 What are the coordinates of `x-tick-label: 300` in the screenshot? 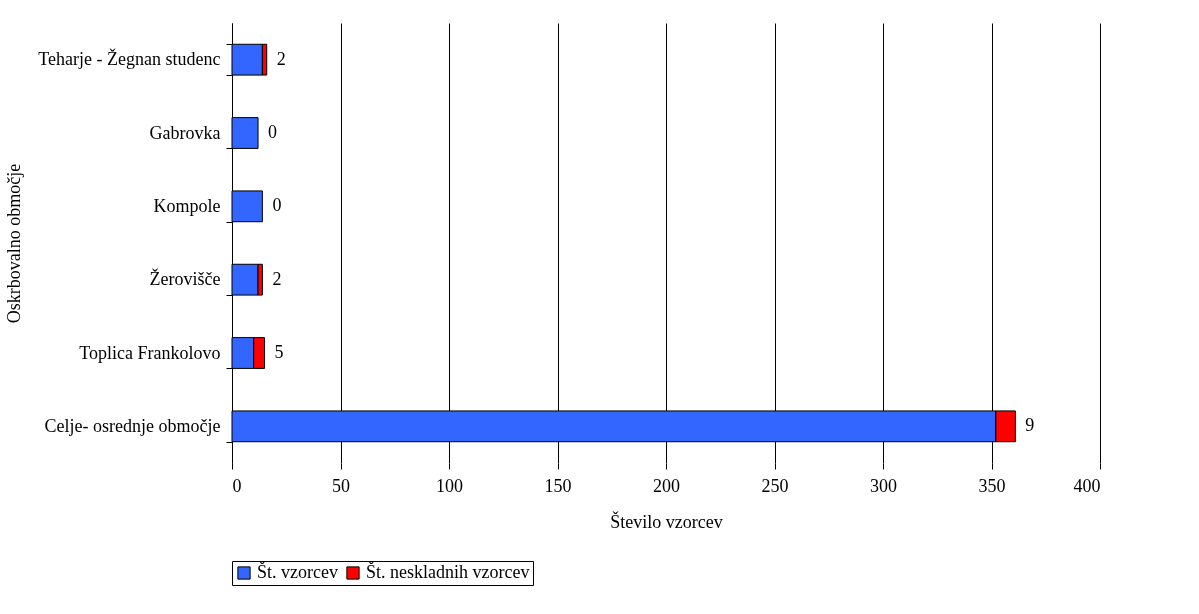 It's located at (883, 485).